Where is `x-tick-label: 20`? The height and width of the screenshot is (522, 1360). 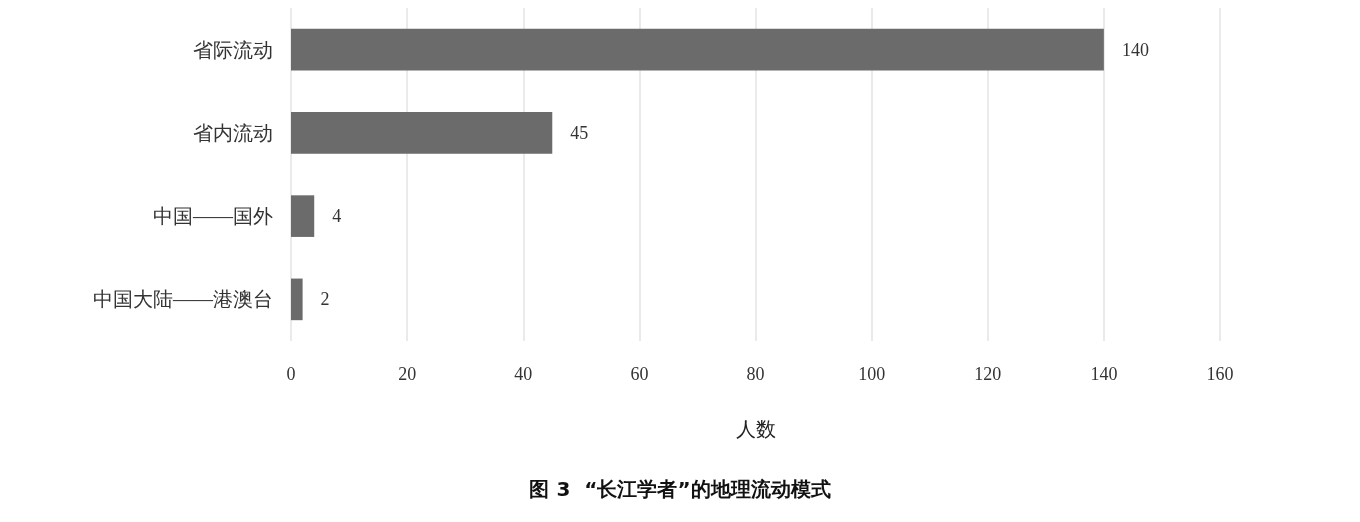
x-tick-label: 20 is located at coordinates (407, 374).